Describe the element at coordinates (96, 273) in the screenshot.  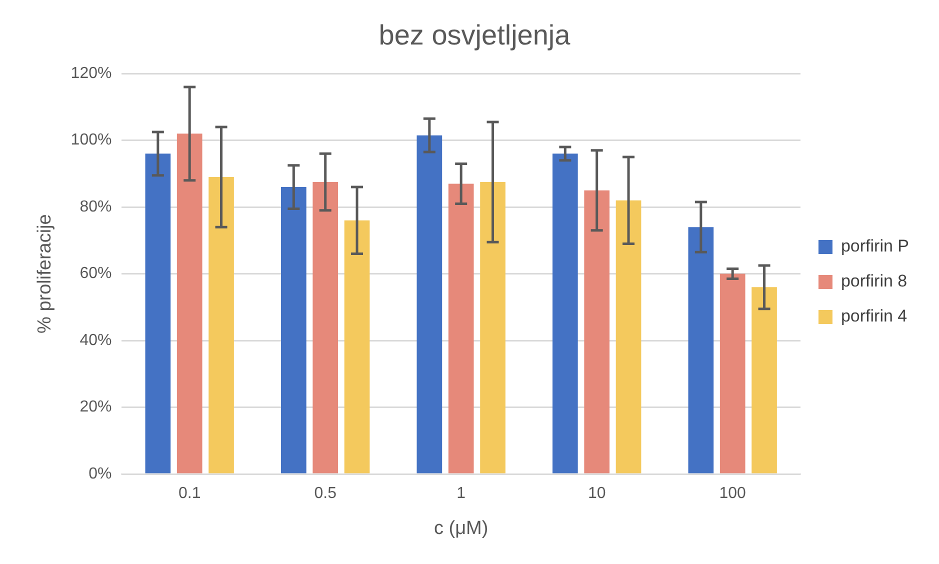
I see `y-tick-label: 60%` at that location.